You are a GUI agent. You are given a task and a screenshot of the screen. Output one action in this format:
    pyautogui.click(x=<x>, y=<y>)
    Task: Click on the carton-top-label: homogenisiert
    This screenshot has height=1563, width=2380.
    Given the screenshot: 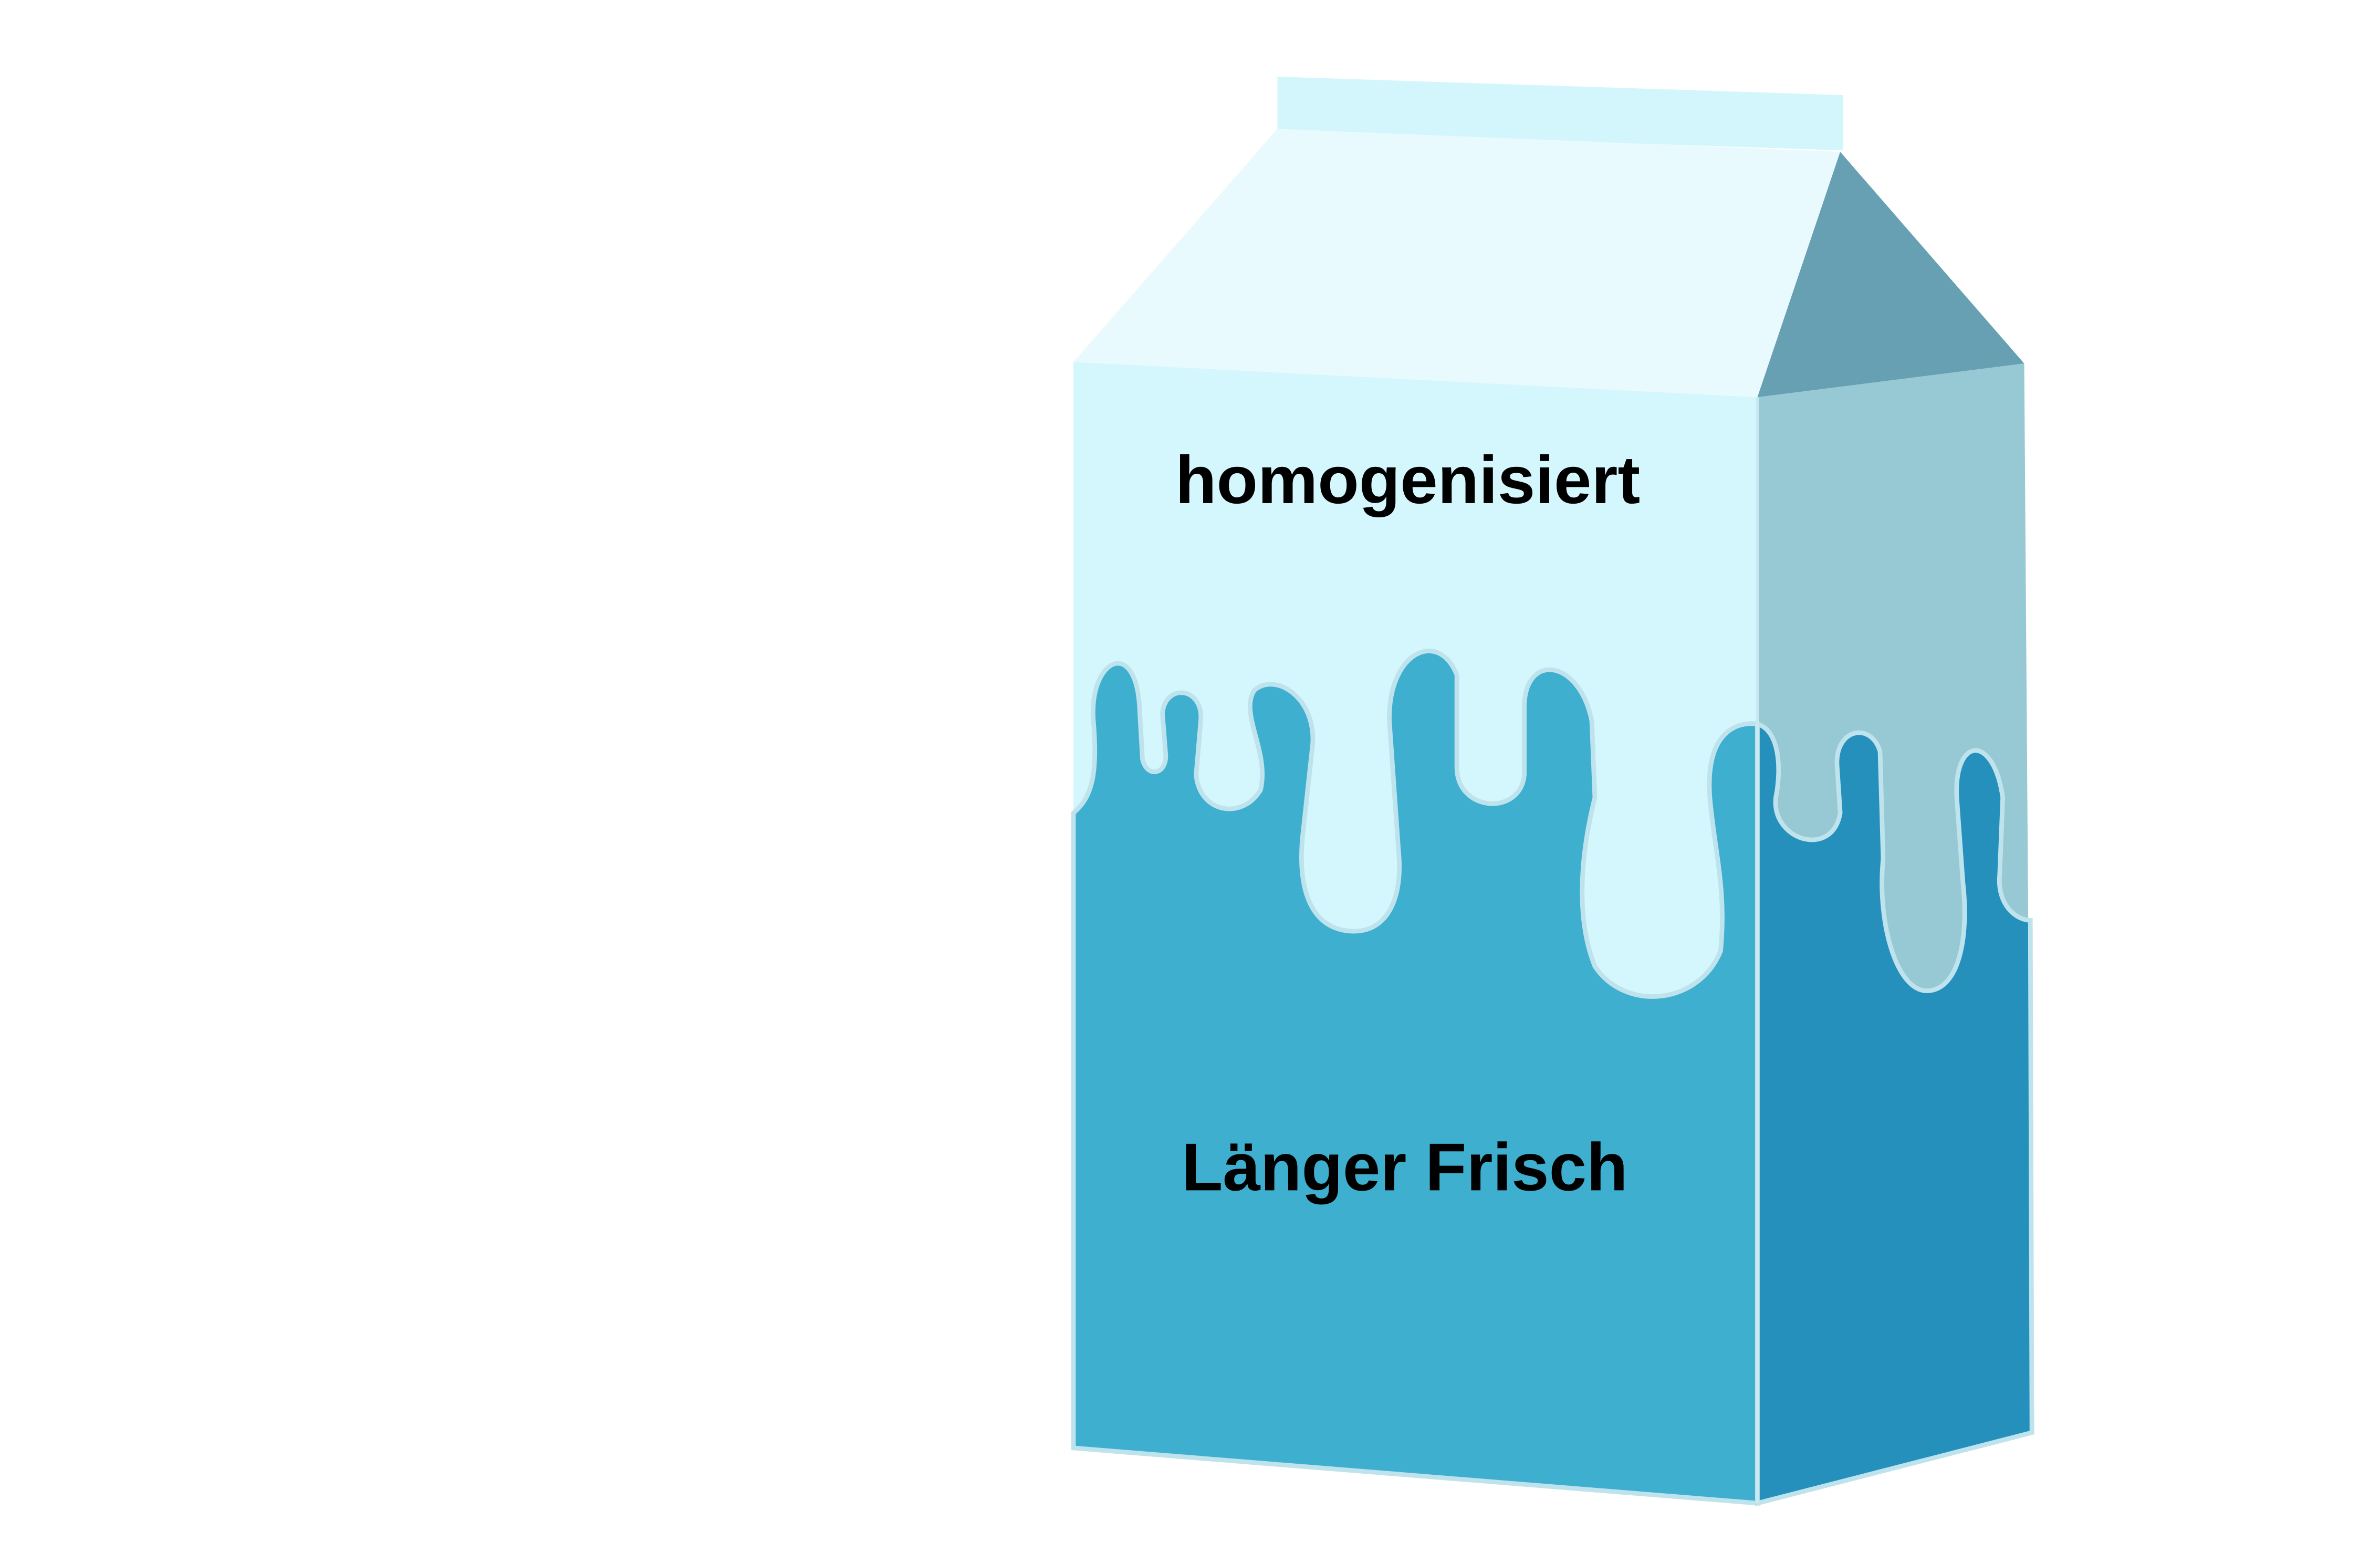 What is the action you would take?
    pyautogui.click(x=1407, y=480)
    